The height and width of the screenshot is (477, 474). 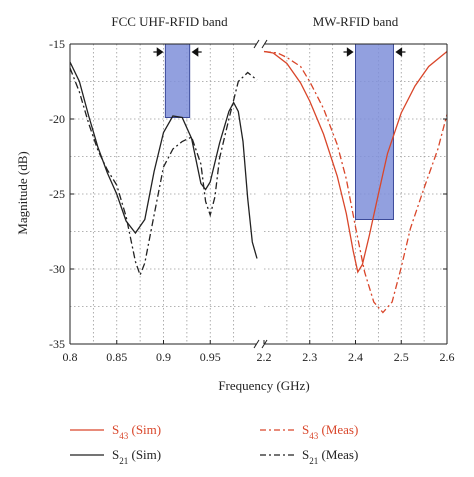 What do you see at coordinates (169, 21) in the screenshot?
I see `band-annotation-label: FCC UHF-RFID band` at bounding box center [169, 21].